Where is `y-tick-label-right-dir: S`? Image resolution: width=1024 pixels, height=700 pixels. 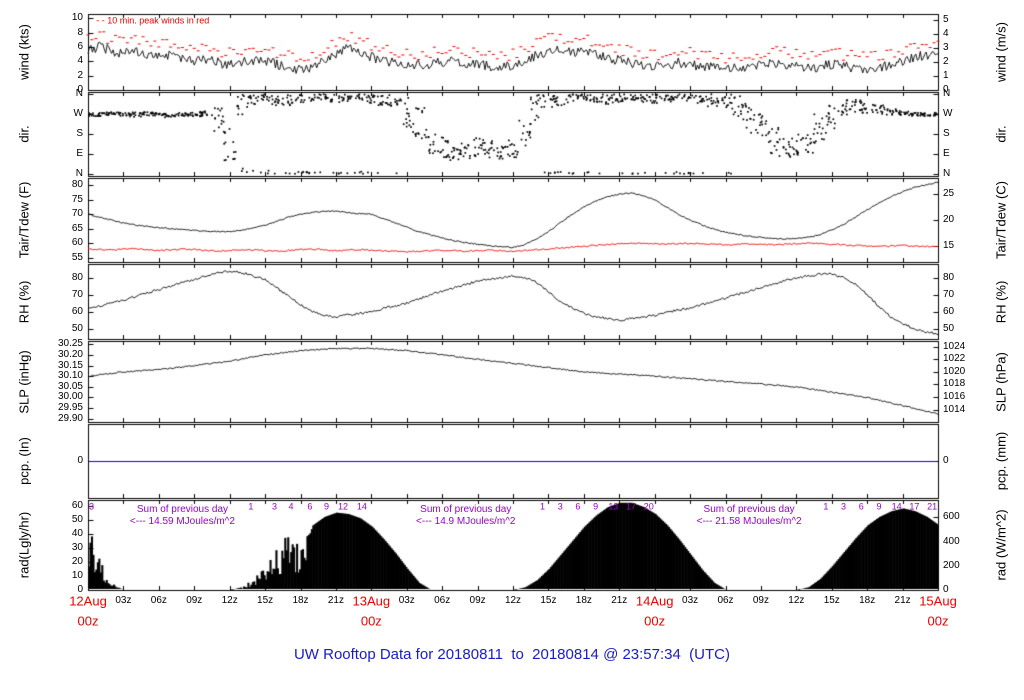
y-tick-label-right-dir: S is located at coordinates (946, 133).